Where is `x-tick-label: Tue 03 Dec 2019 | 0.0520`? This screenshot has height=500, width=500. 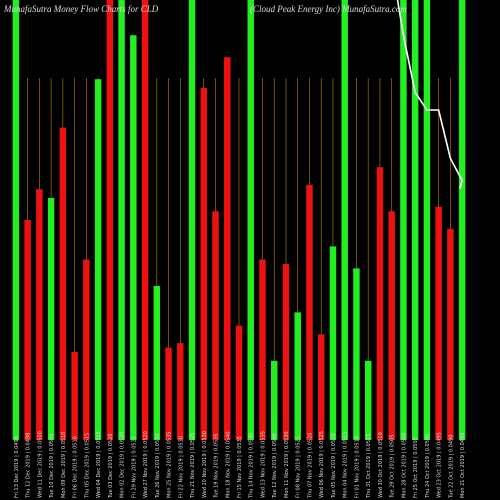
x-tick-label: Tue 03 Dec 2019 | 0.0520 is located at coordinates (111, 466).